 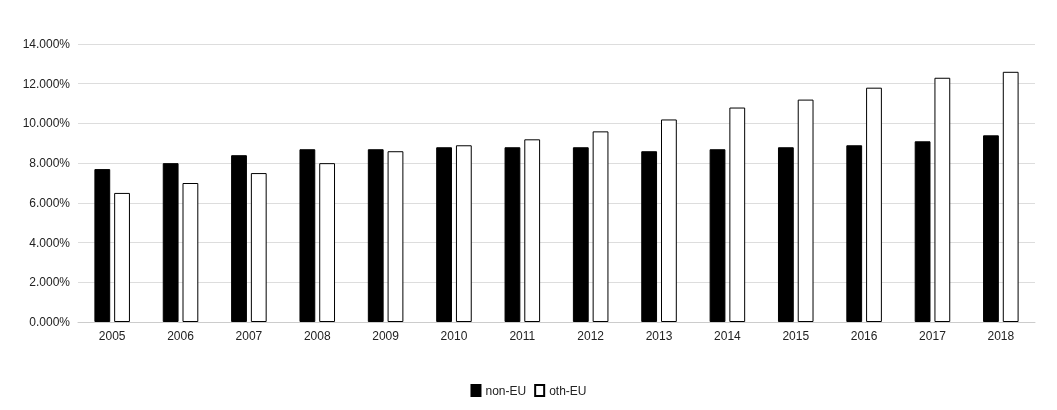 I want to click on x-tick-label: 2010, so click(x=454, y=336).